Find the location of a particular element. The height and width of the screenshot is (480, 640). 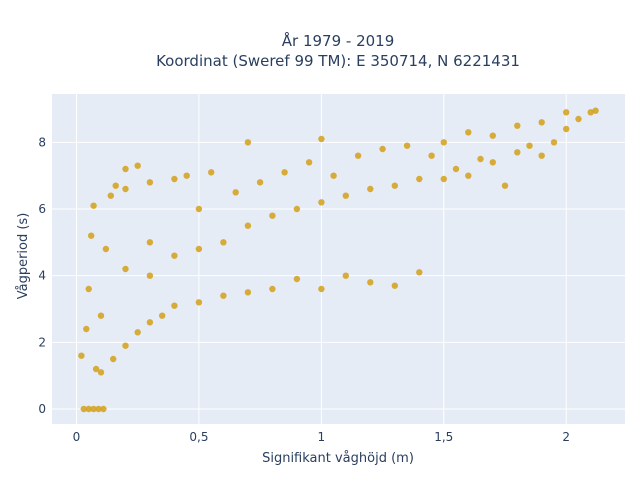

y-axis-label: Vågperiod (s) is located at coordinates (23, 256).